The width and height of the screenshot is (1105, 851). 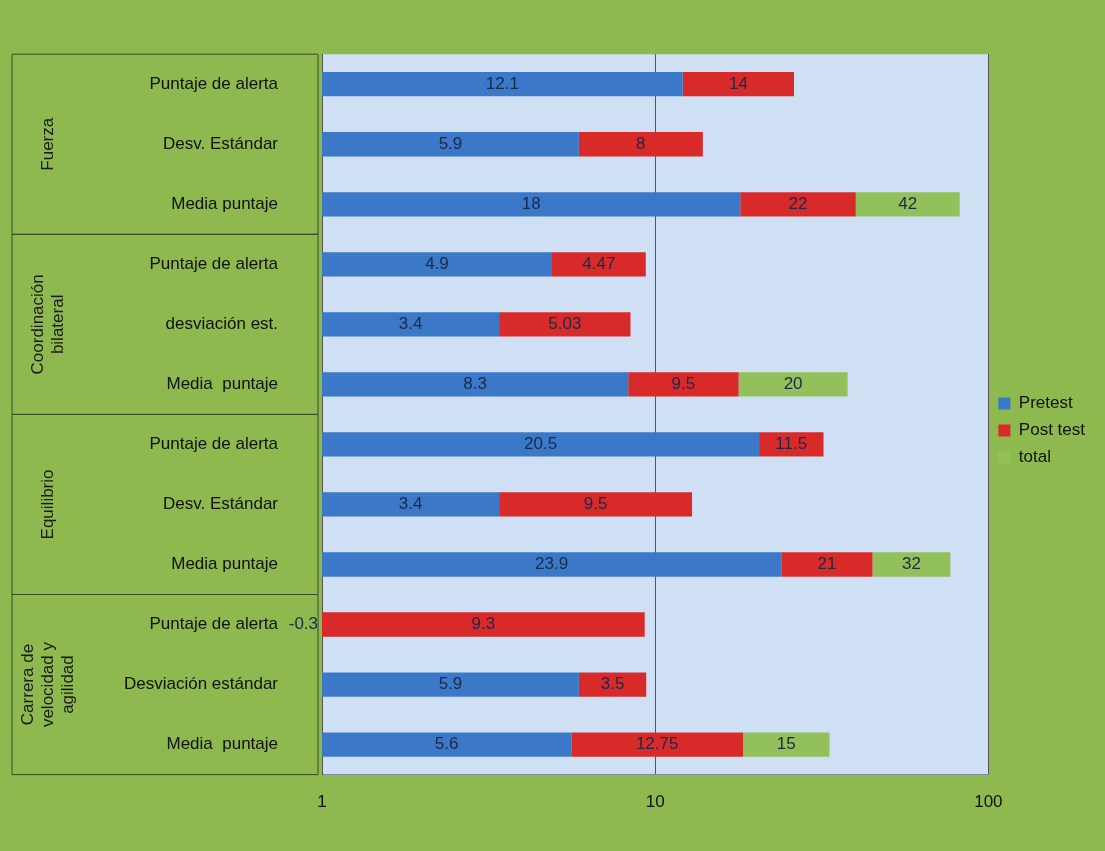 I want to click on data-label: 8.3, so click(x=475, y=384).